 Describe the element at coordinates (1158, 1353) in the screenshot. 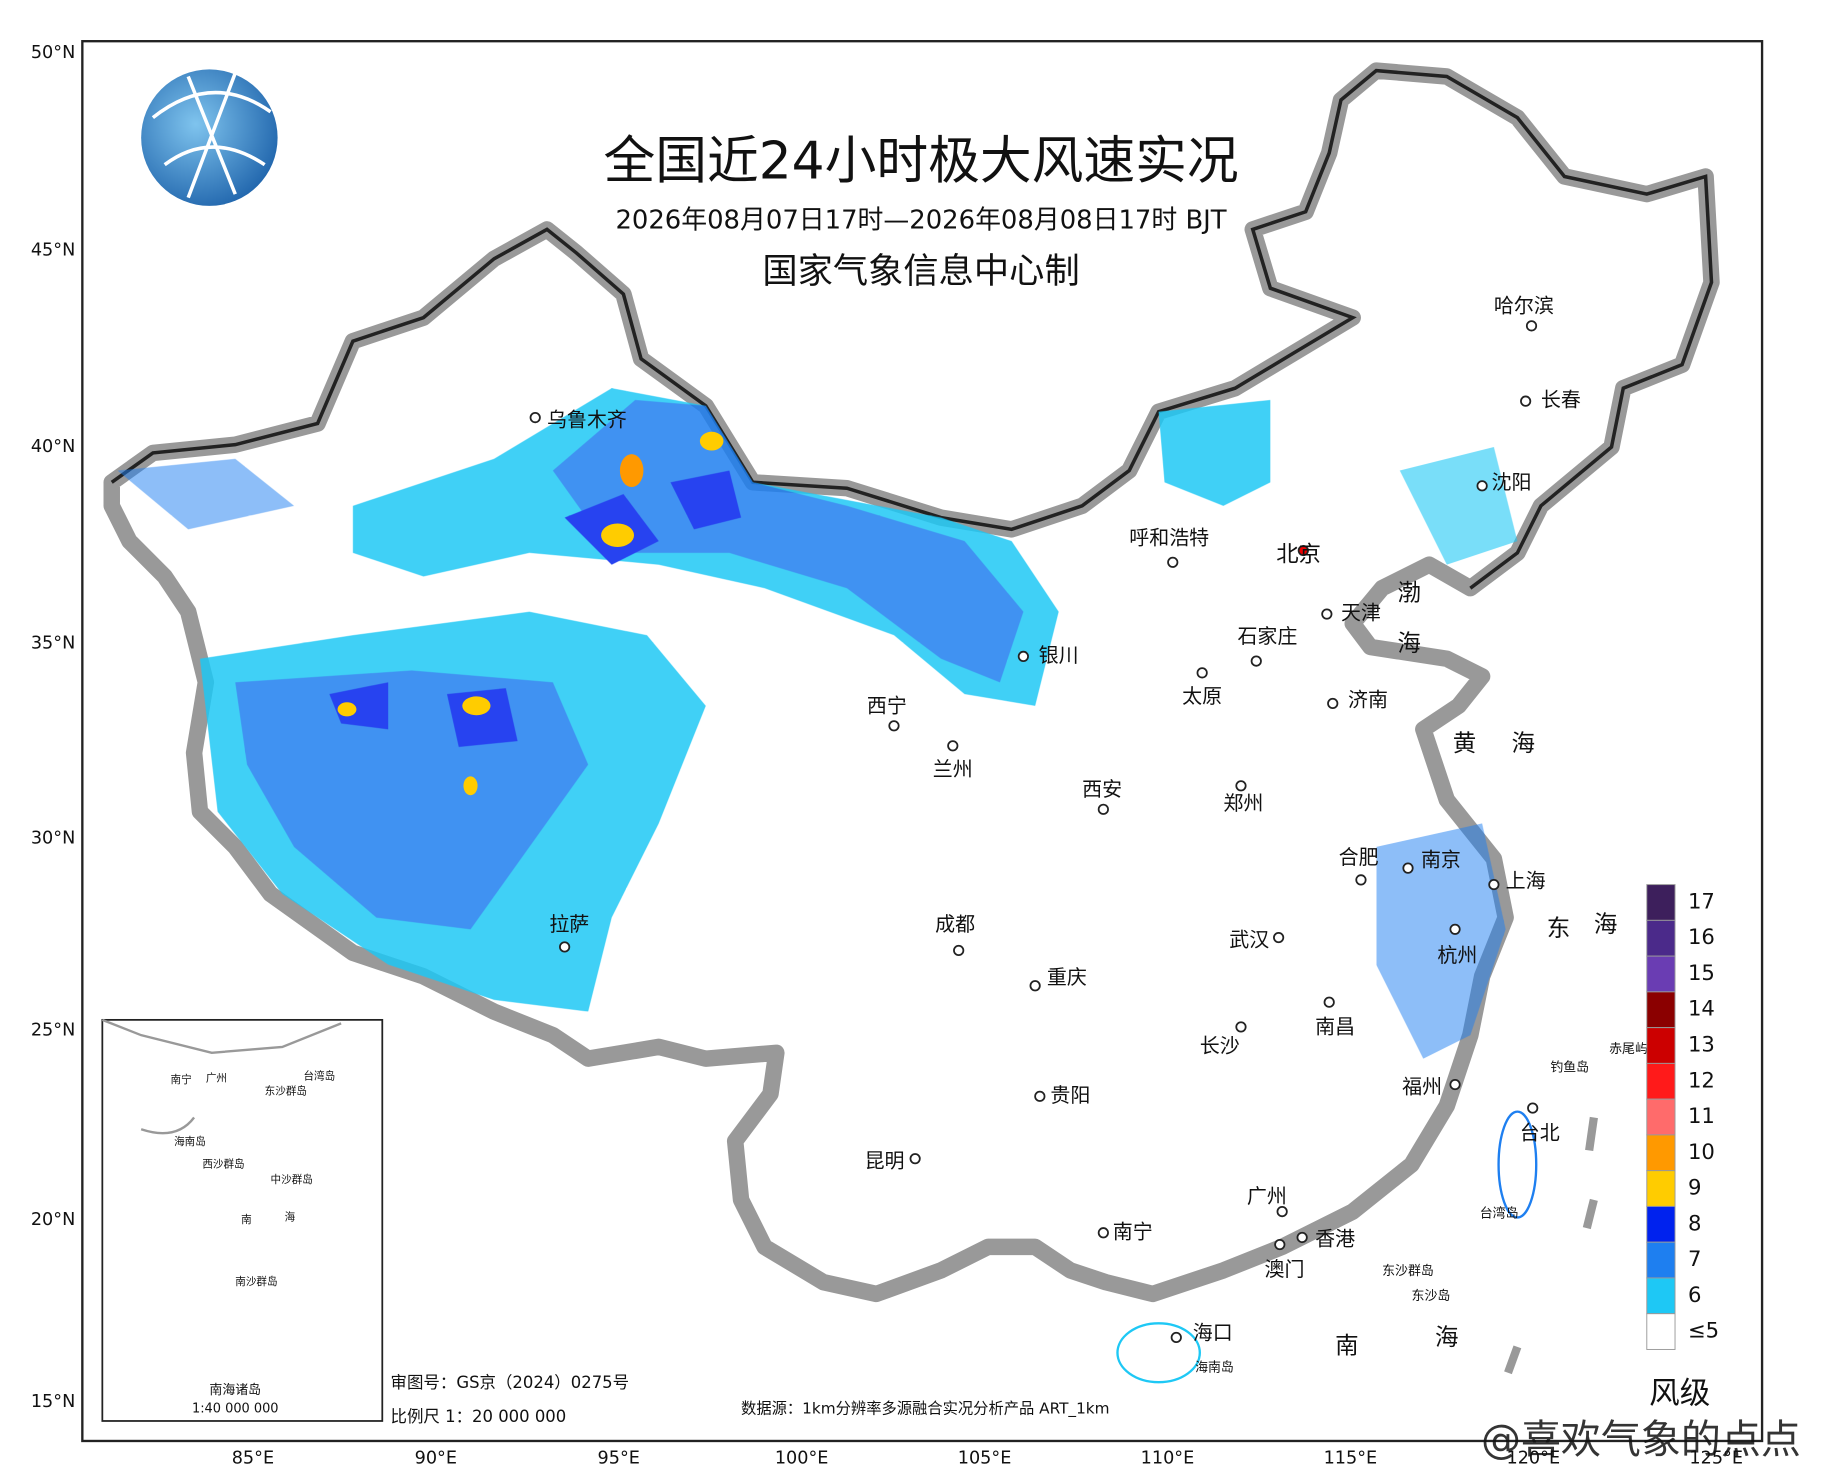

I see `hainan` at that location.